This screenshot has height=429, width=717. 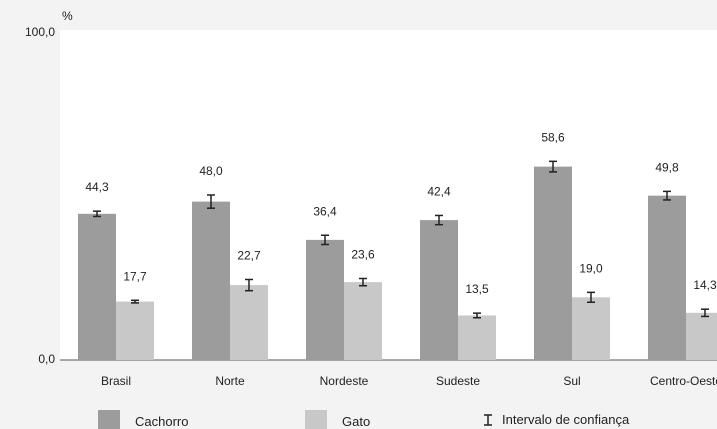 What do you see at coordinates (211, 201) in the screenshot?
I see `error-bar-norte-cachorro` at bounding box center [211, 201].